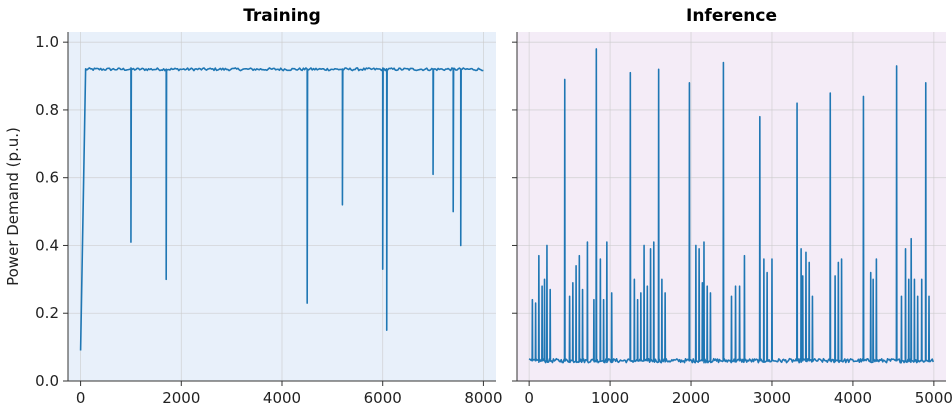 This screenshot has height=412, width=952. What do you see at coordinates (47, 42) in the screenshot?
I see `y-tick-label: 1.0` at bounding box center [47, 42].